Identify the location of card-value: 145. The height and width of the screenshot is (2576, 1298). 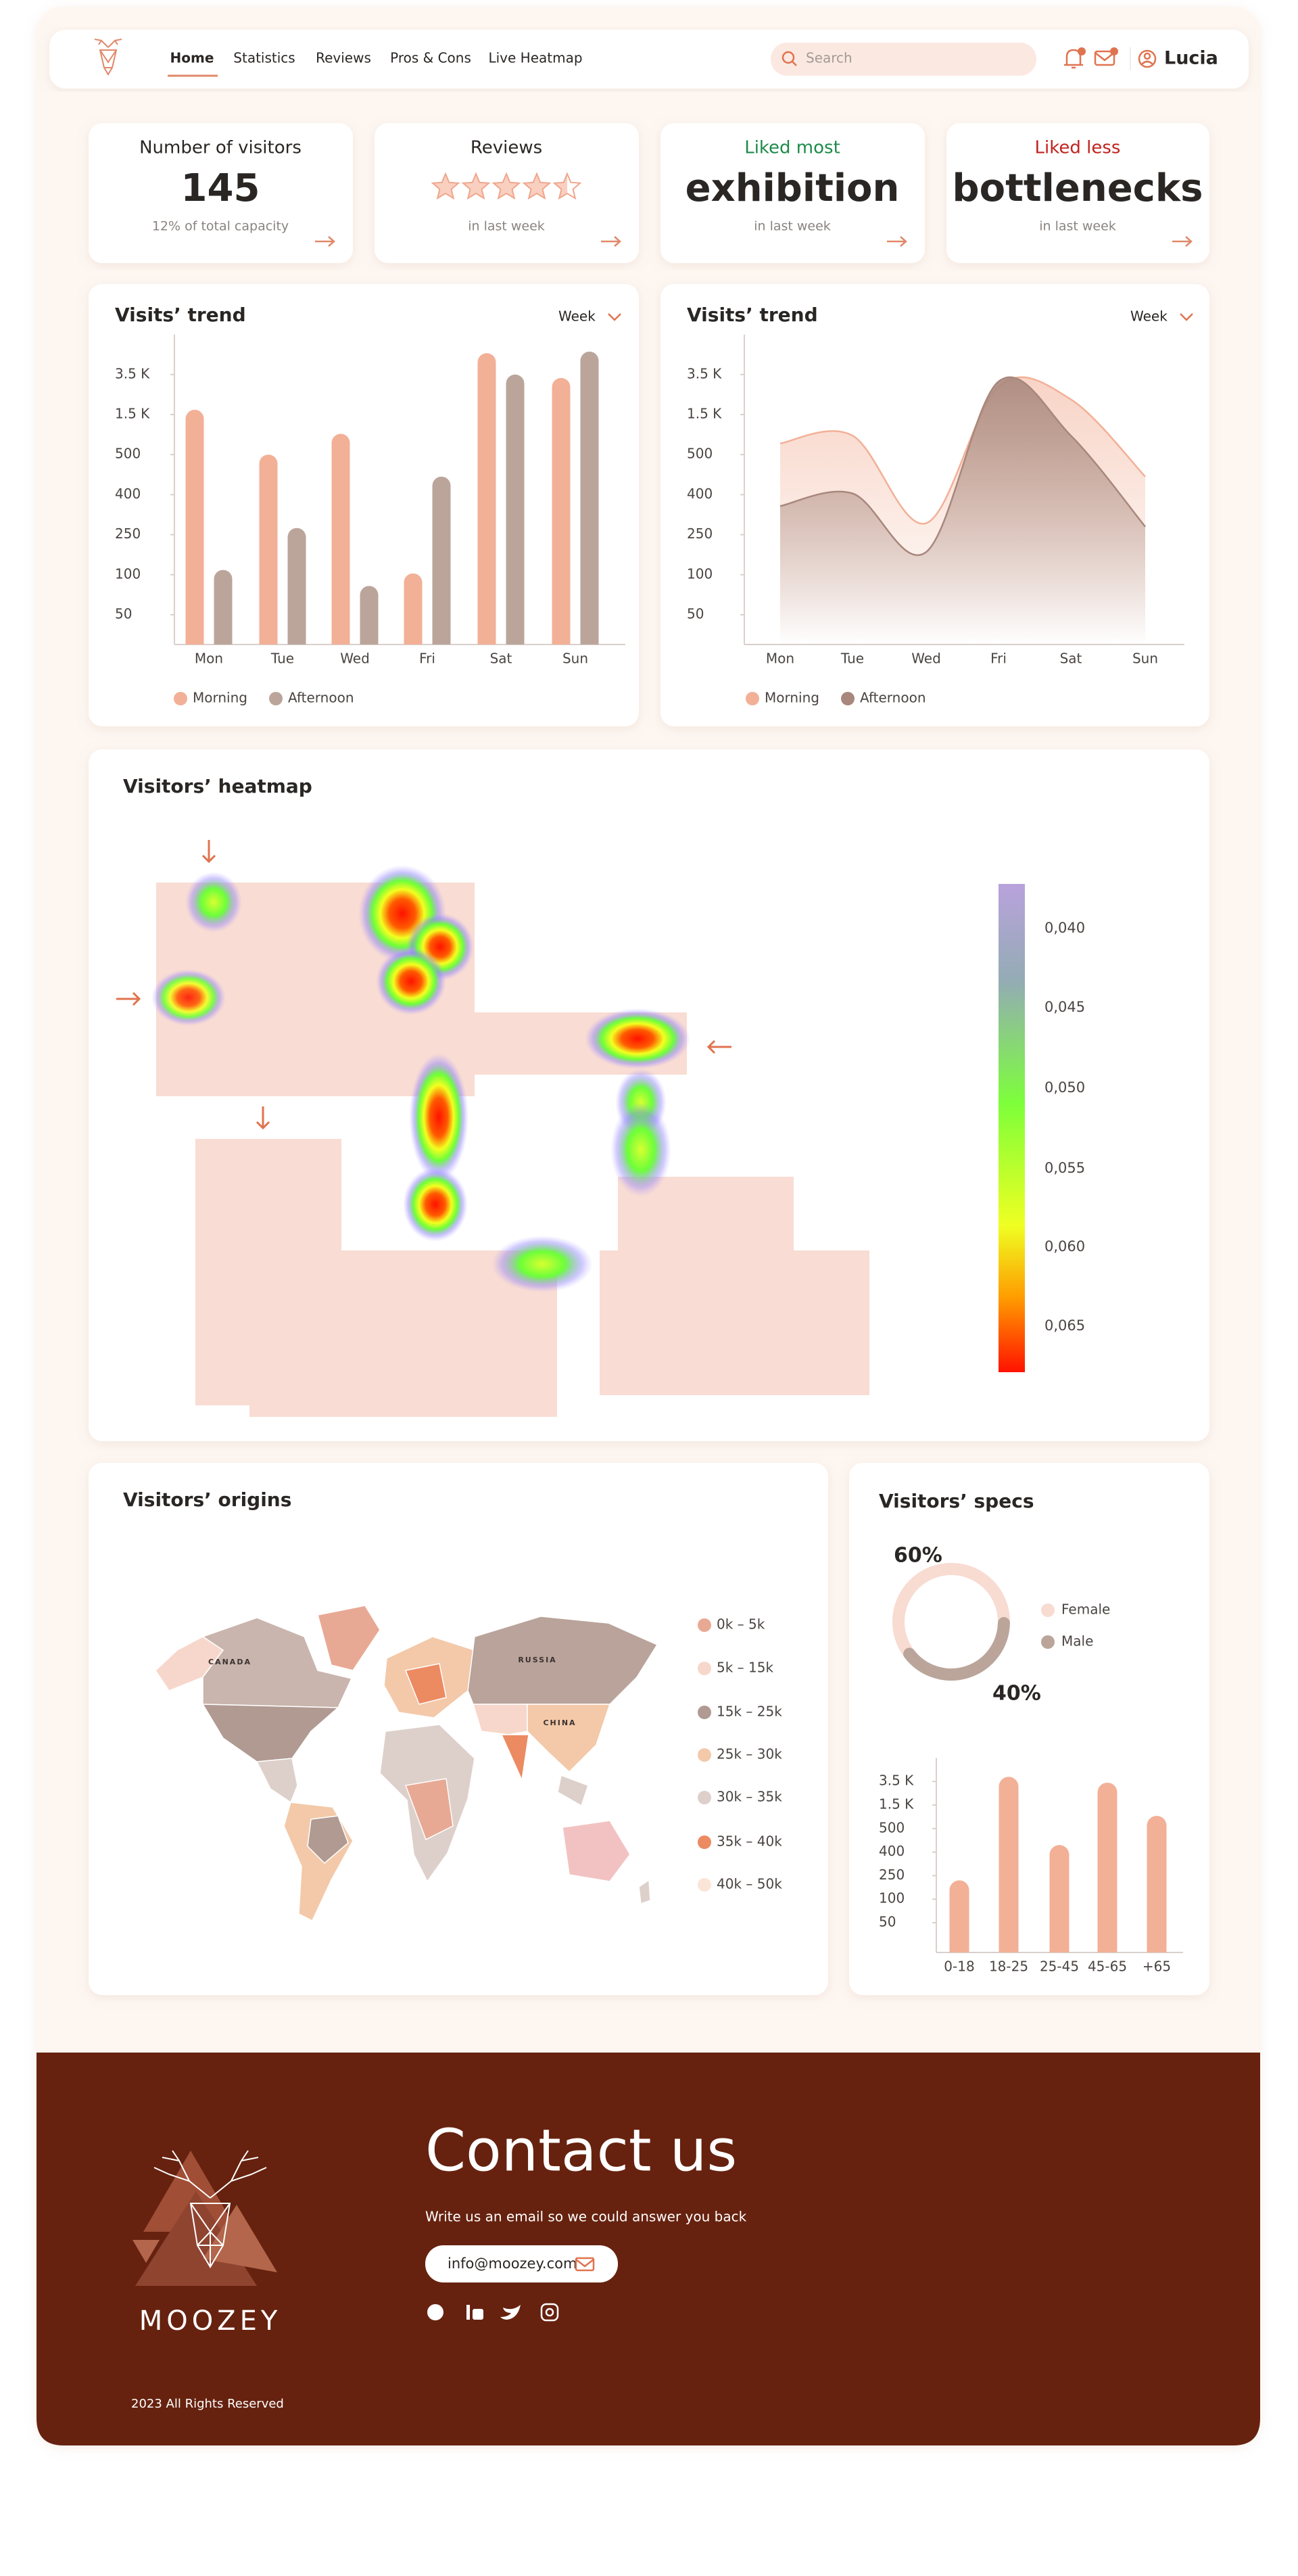
(220, 188).